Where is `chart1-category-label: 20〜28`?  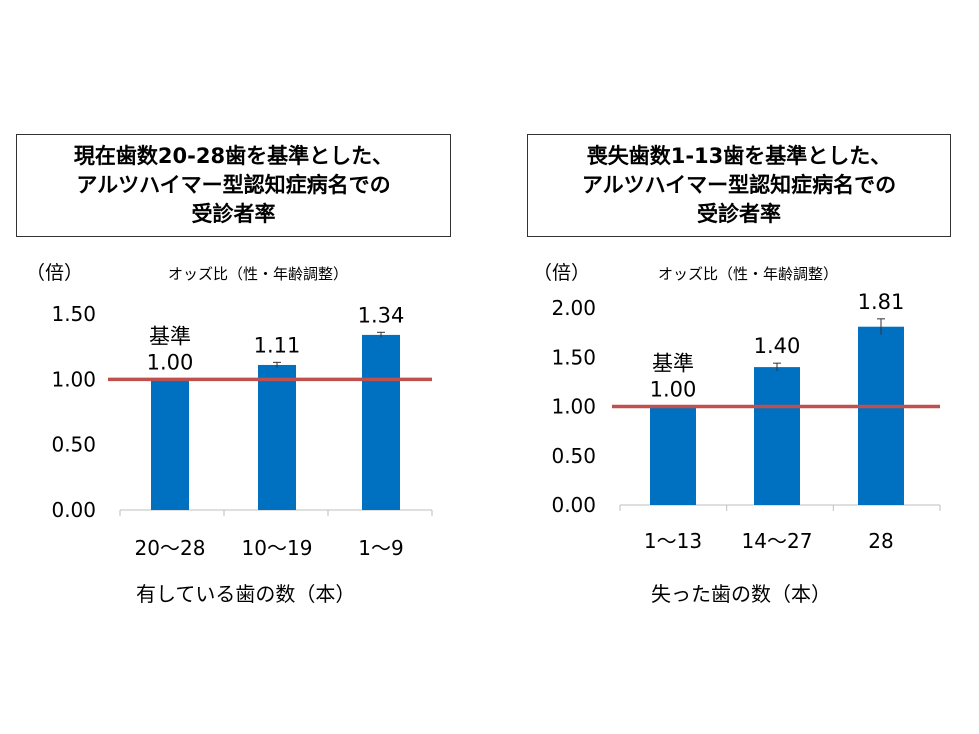
chart1-category-label: 20〜28 is located at coordinates (170, 548).